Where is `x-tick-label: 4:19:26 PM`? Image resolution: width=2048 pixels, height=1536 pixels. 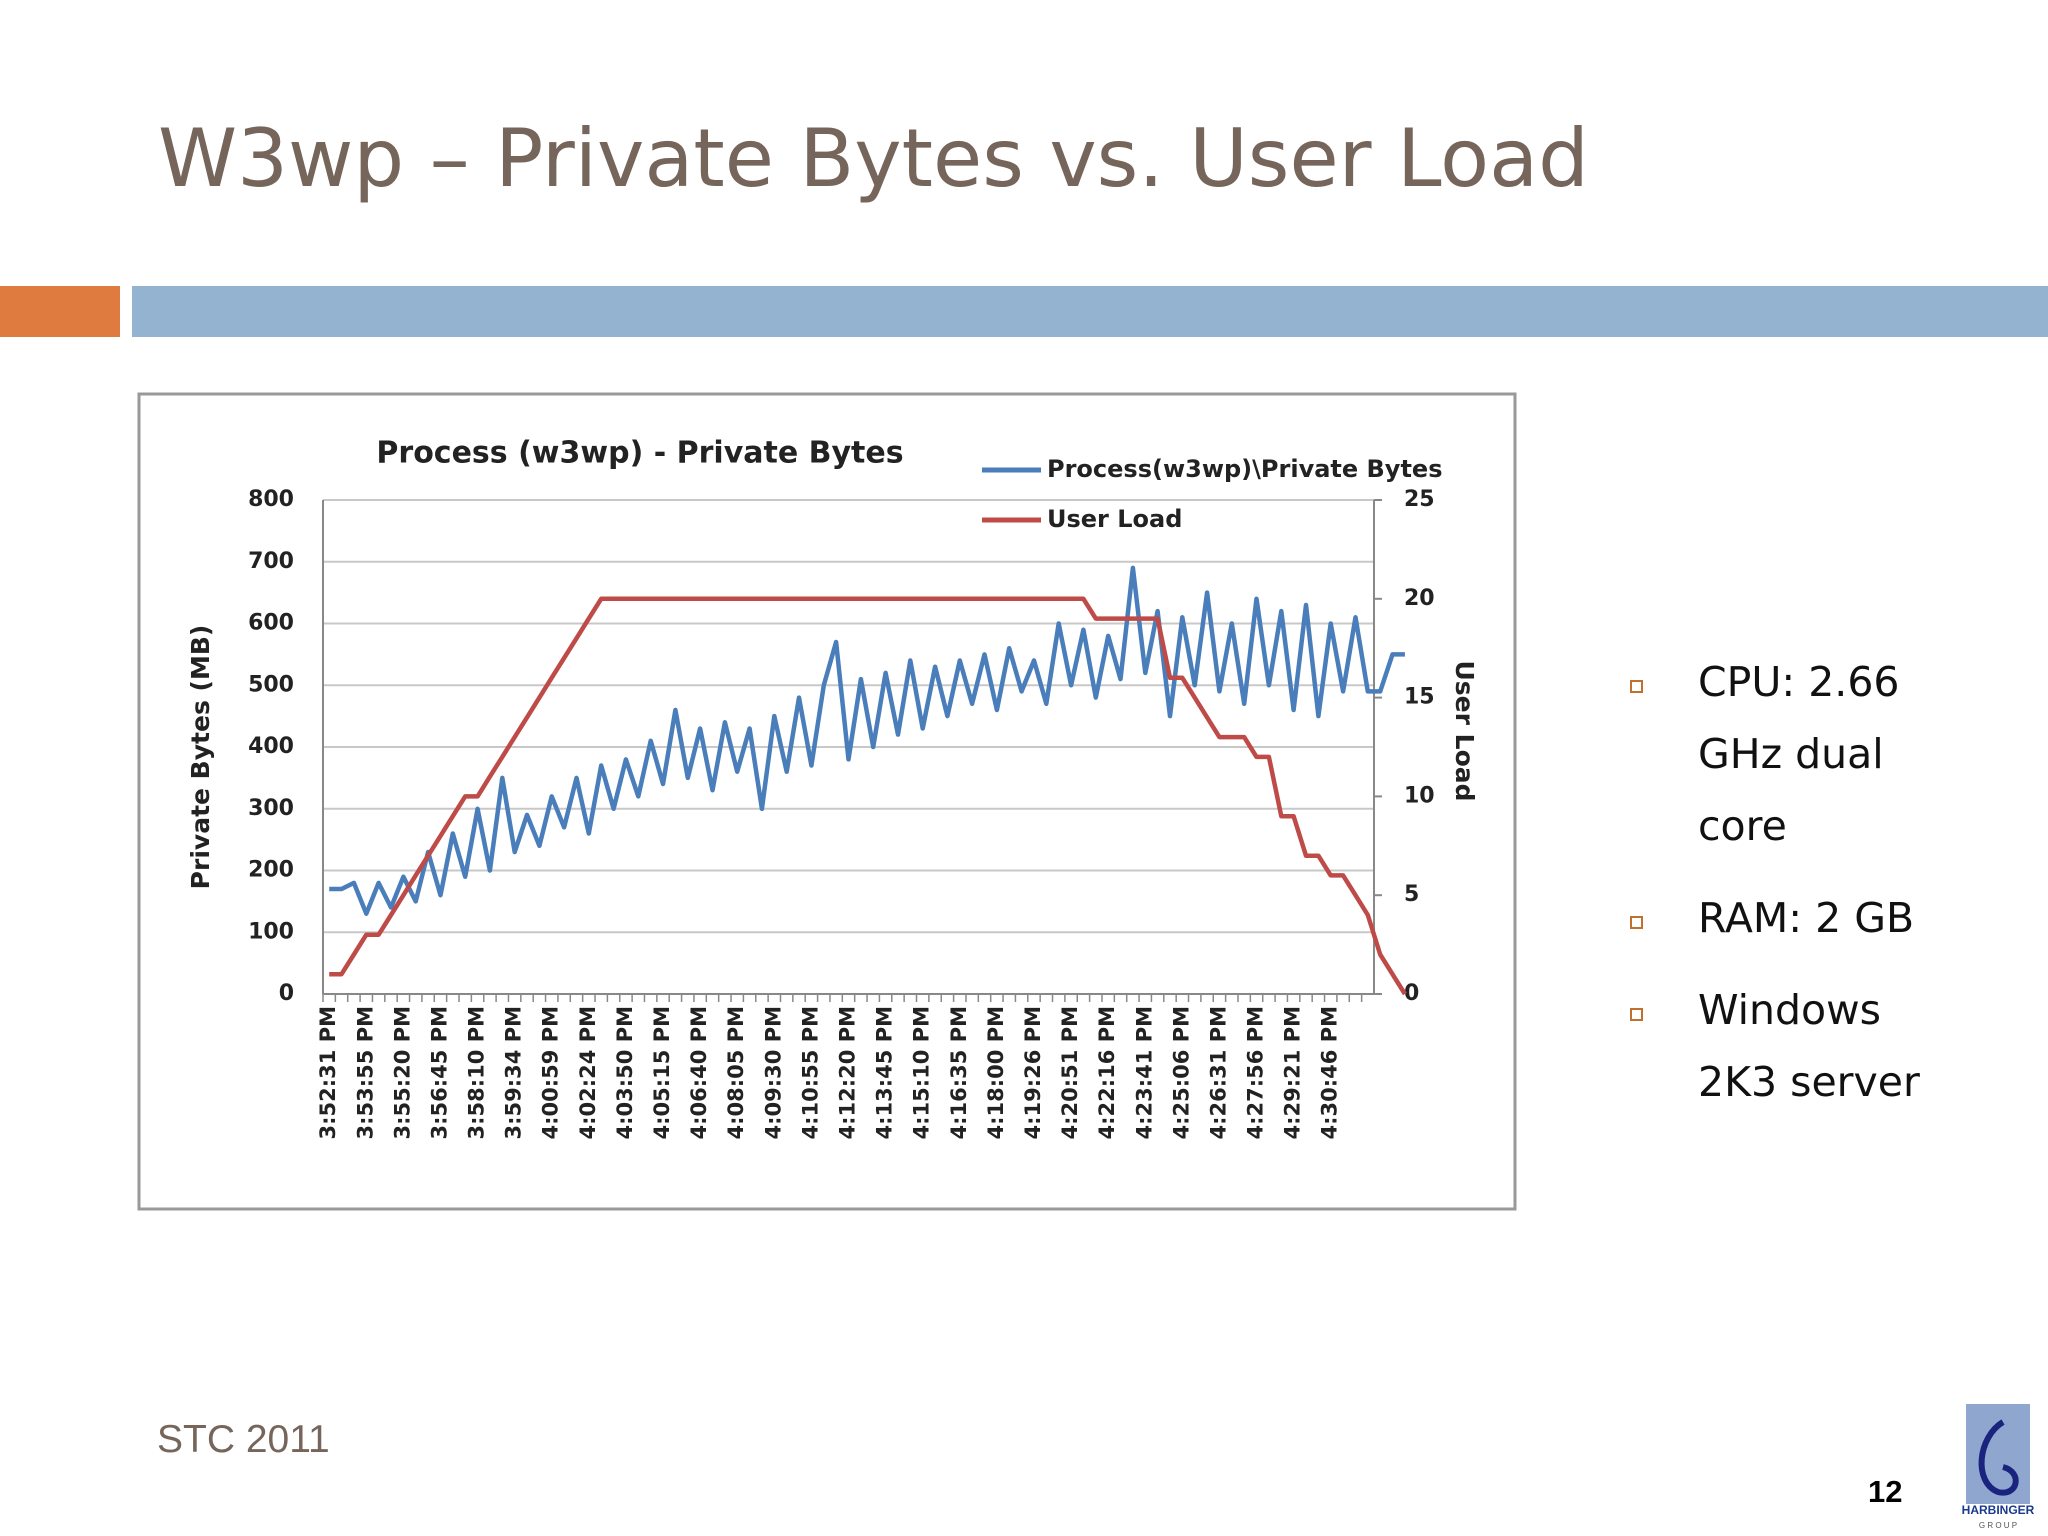 x-tick-label: 4:19:26 PM is located at coordinates (1033, 1072).